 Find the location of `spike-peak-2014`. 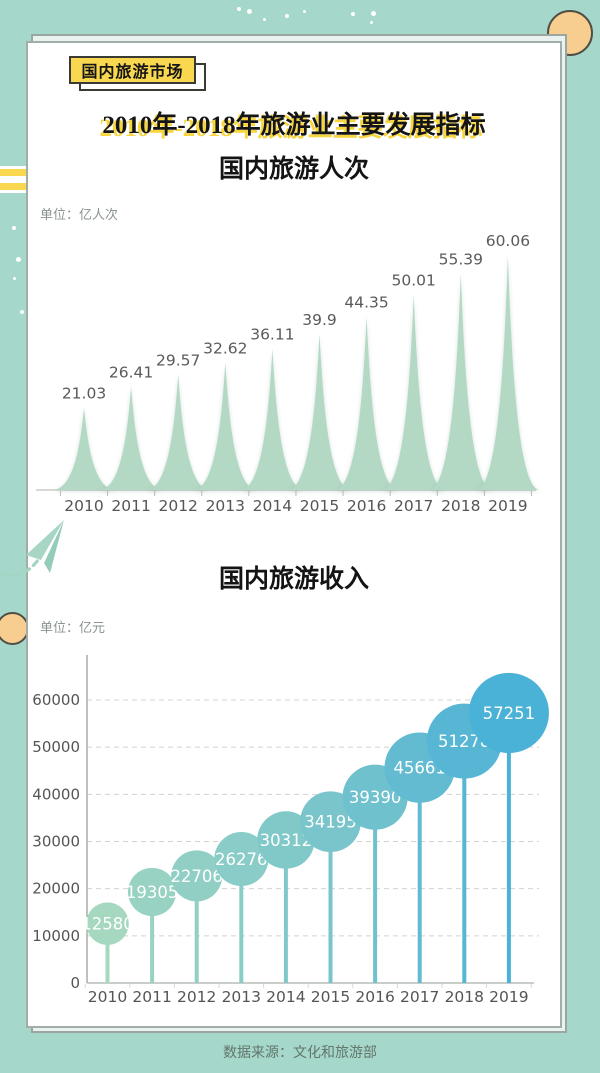

spike-peak-2014 is located at coordinates (272, 419).